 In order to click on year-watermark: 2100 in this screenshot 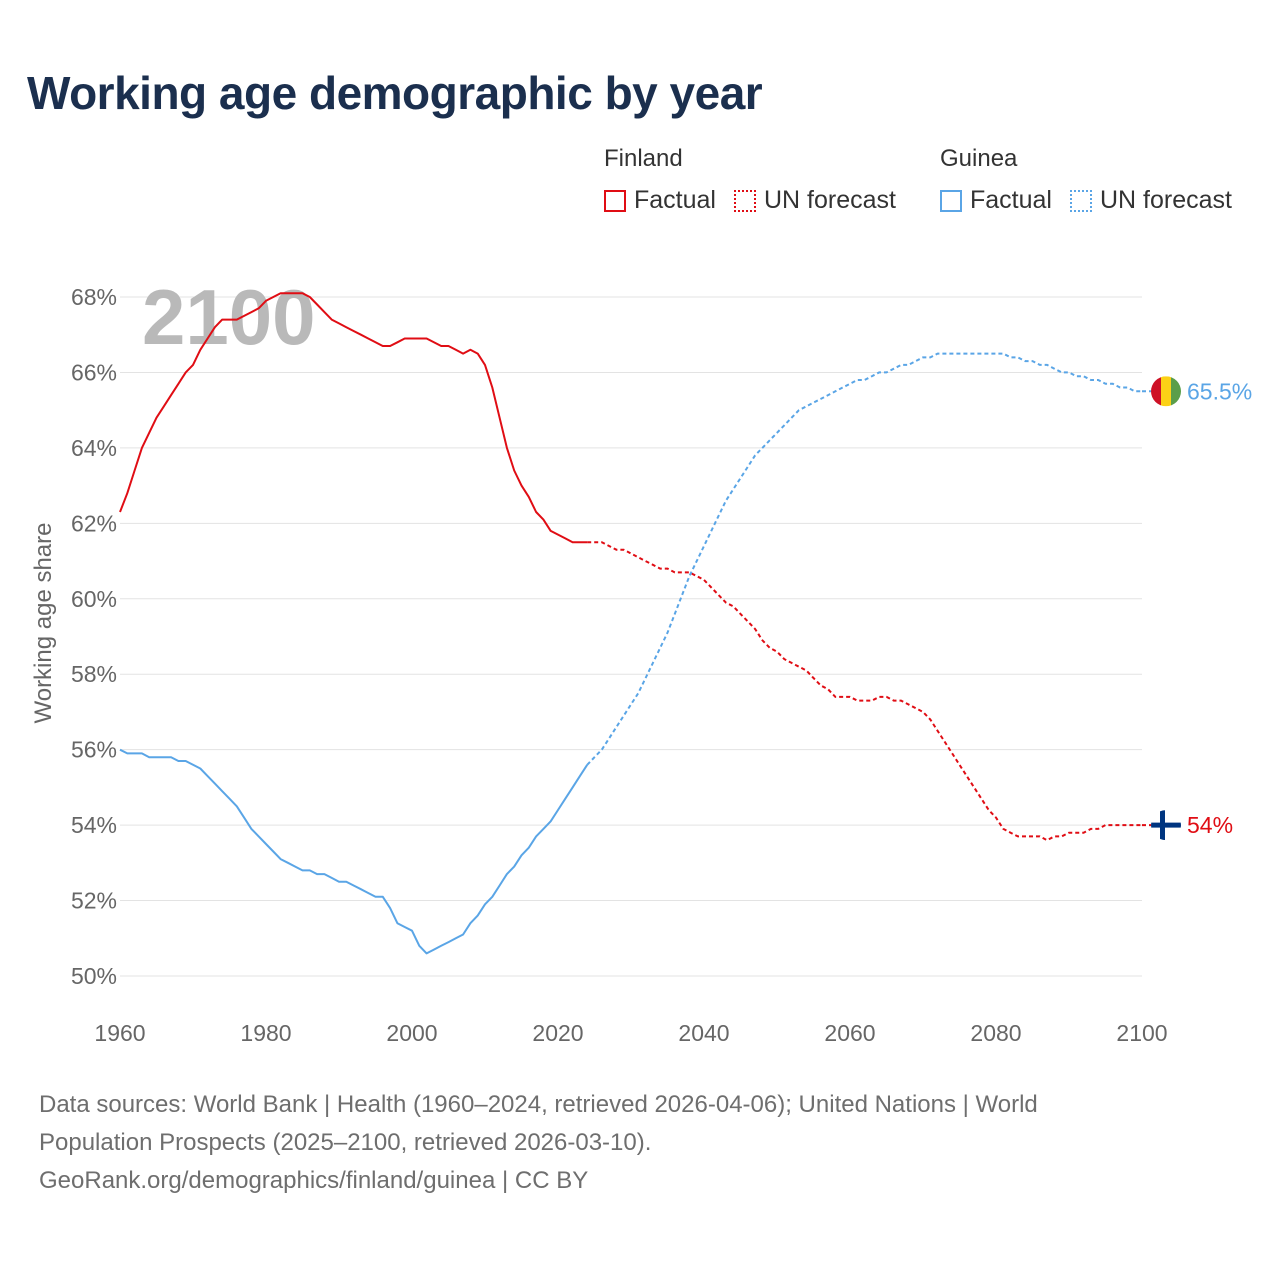, I will do `click(229, 317)`.